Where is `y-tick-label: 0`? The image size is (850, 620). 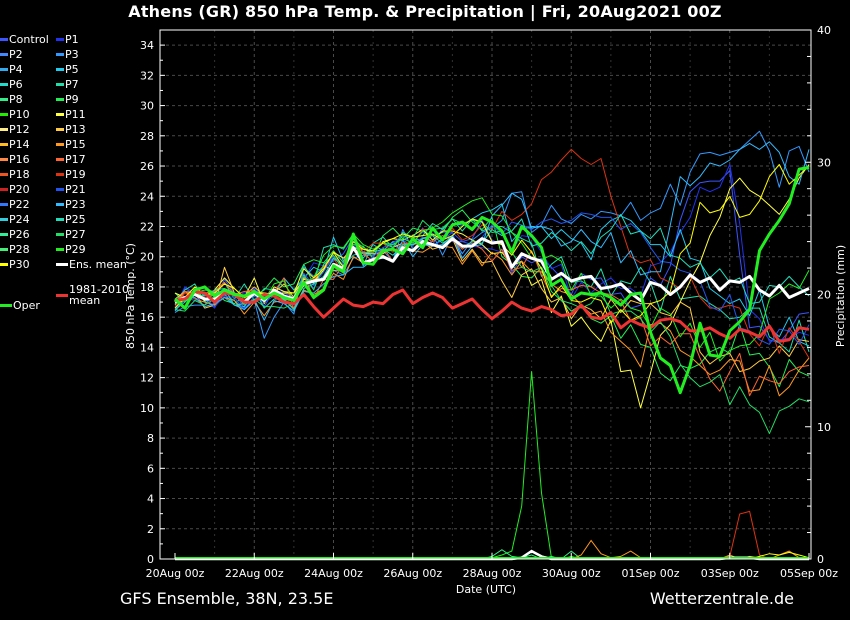 y-tick-label: 0 is located at coordinates (150, 559).